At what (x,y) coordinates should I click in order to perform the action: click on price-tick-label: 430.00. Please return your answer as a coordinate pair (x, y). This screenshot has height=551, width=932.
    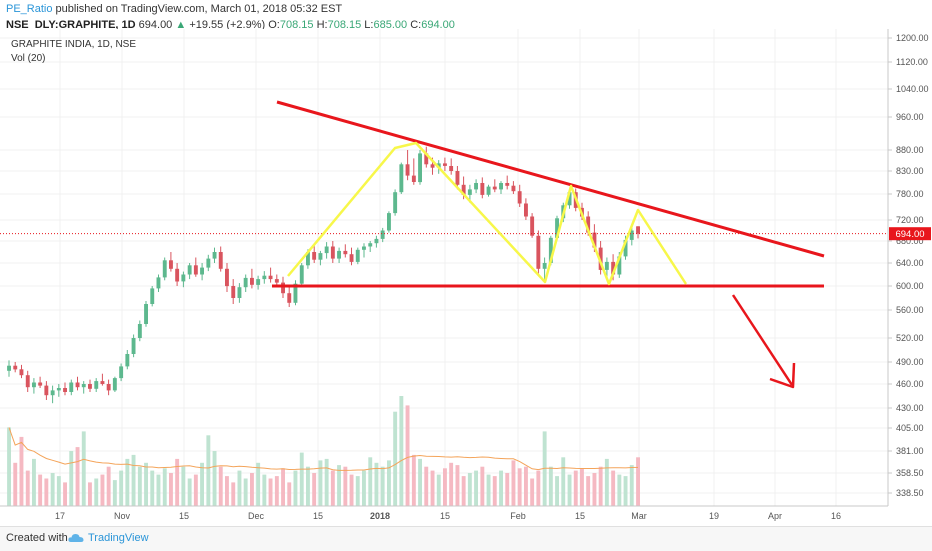
    Looking at the image, I should click on (910, 408).